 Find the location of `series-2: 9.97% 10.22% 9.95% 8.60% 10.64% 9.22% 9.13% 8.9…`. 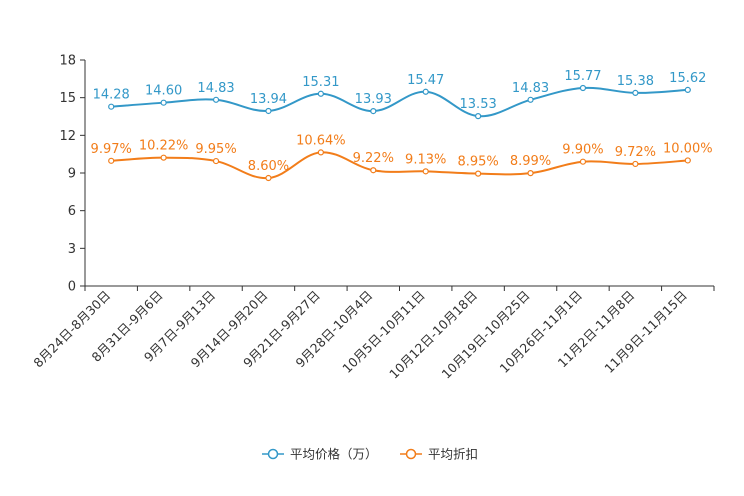

series-2: 9.97% 10.22% 9.95% 8.60% 10.64% 9.22% 9.13% 8.9… is located at coordinates (402, 157).